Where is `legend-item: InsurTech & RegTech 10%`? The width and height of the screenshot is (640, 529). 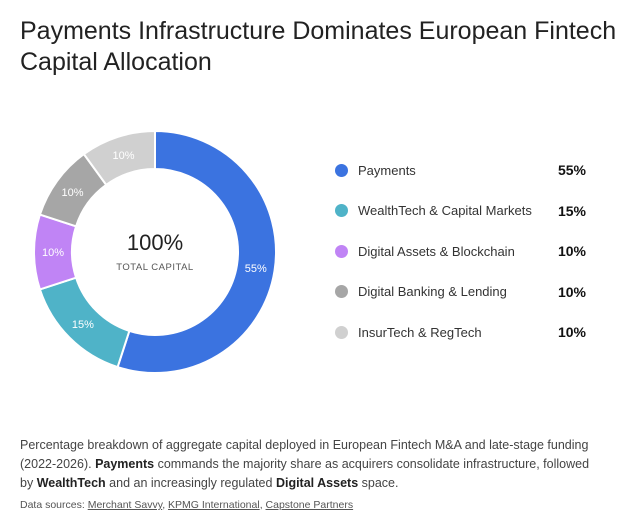
legend-item: InsurTech & RegTech 10% is located at coordinates (460, 332).